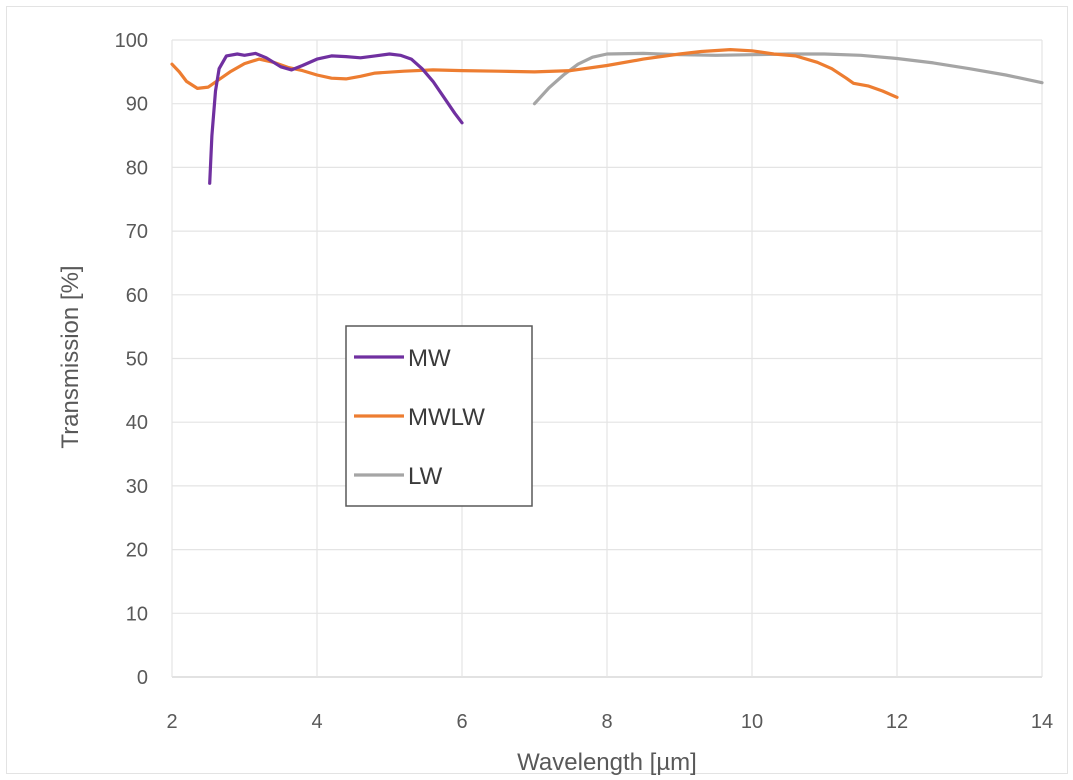  I want to click on y-tick-label: 40, so click(137, 423).